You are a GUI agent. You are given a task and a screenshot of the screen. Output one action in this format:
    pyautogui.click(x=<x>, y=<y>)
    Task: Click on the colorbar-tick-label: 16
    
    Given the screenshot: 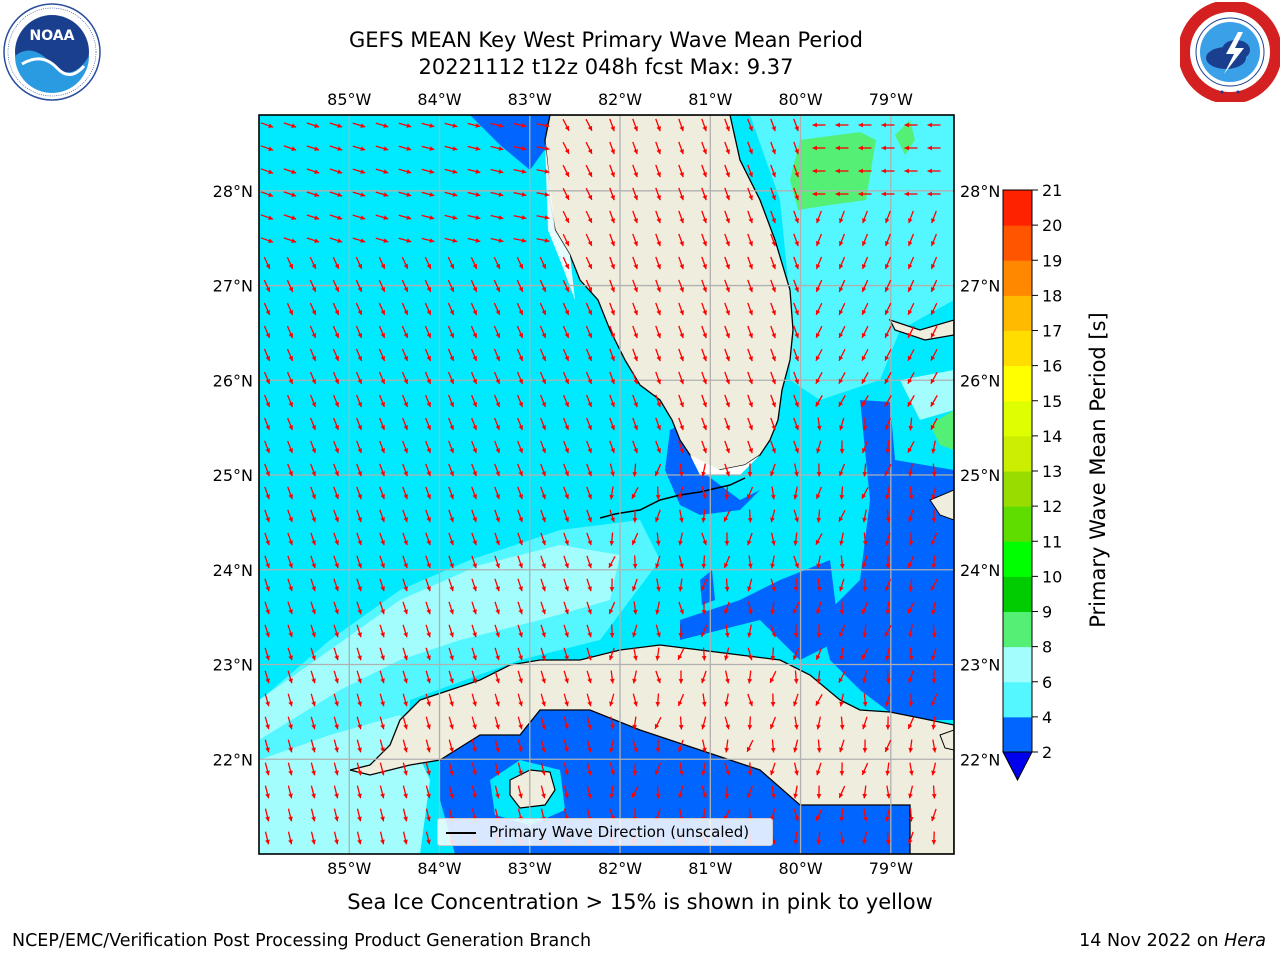 What is the action you would take?
    pyautogui.click(x=1052, y=366)
    